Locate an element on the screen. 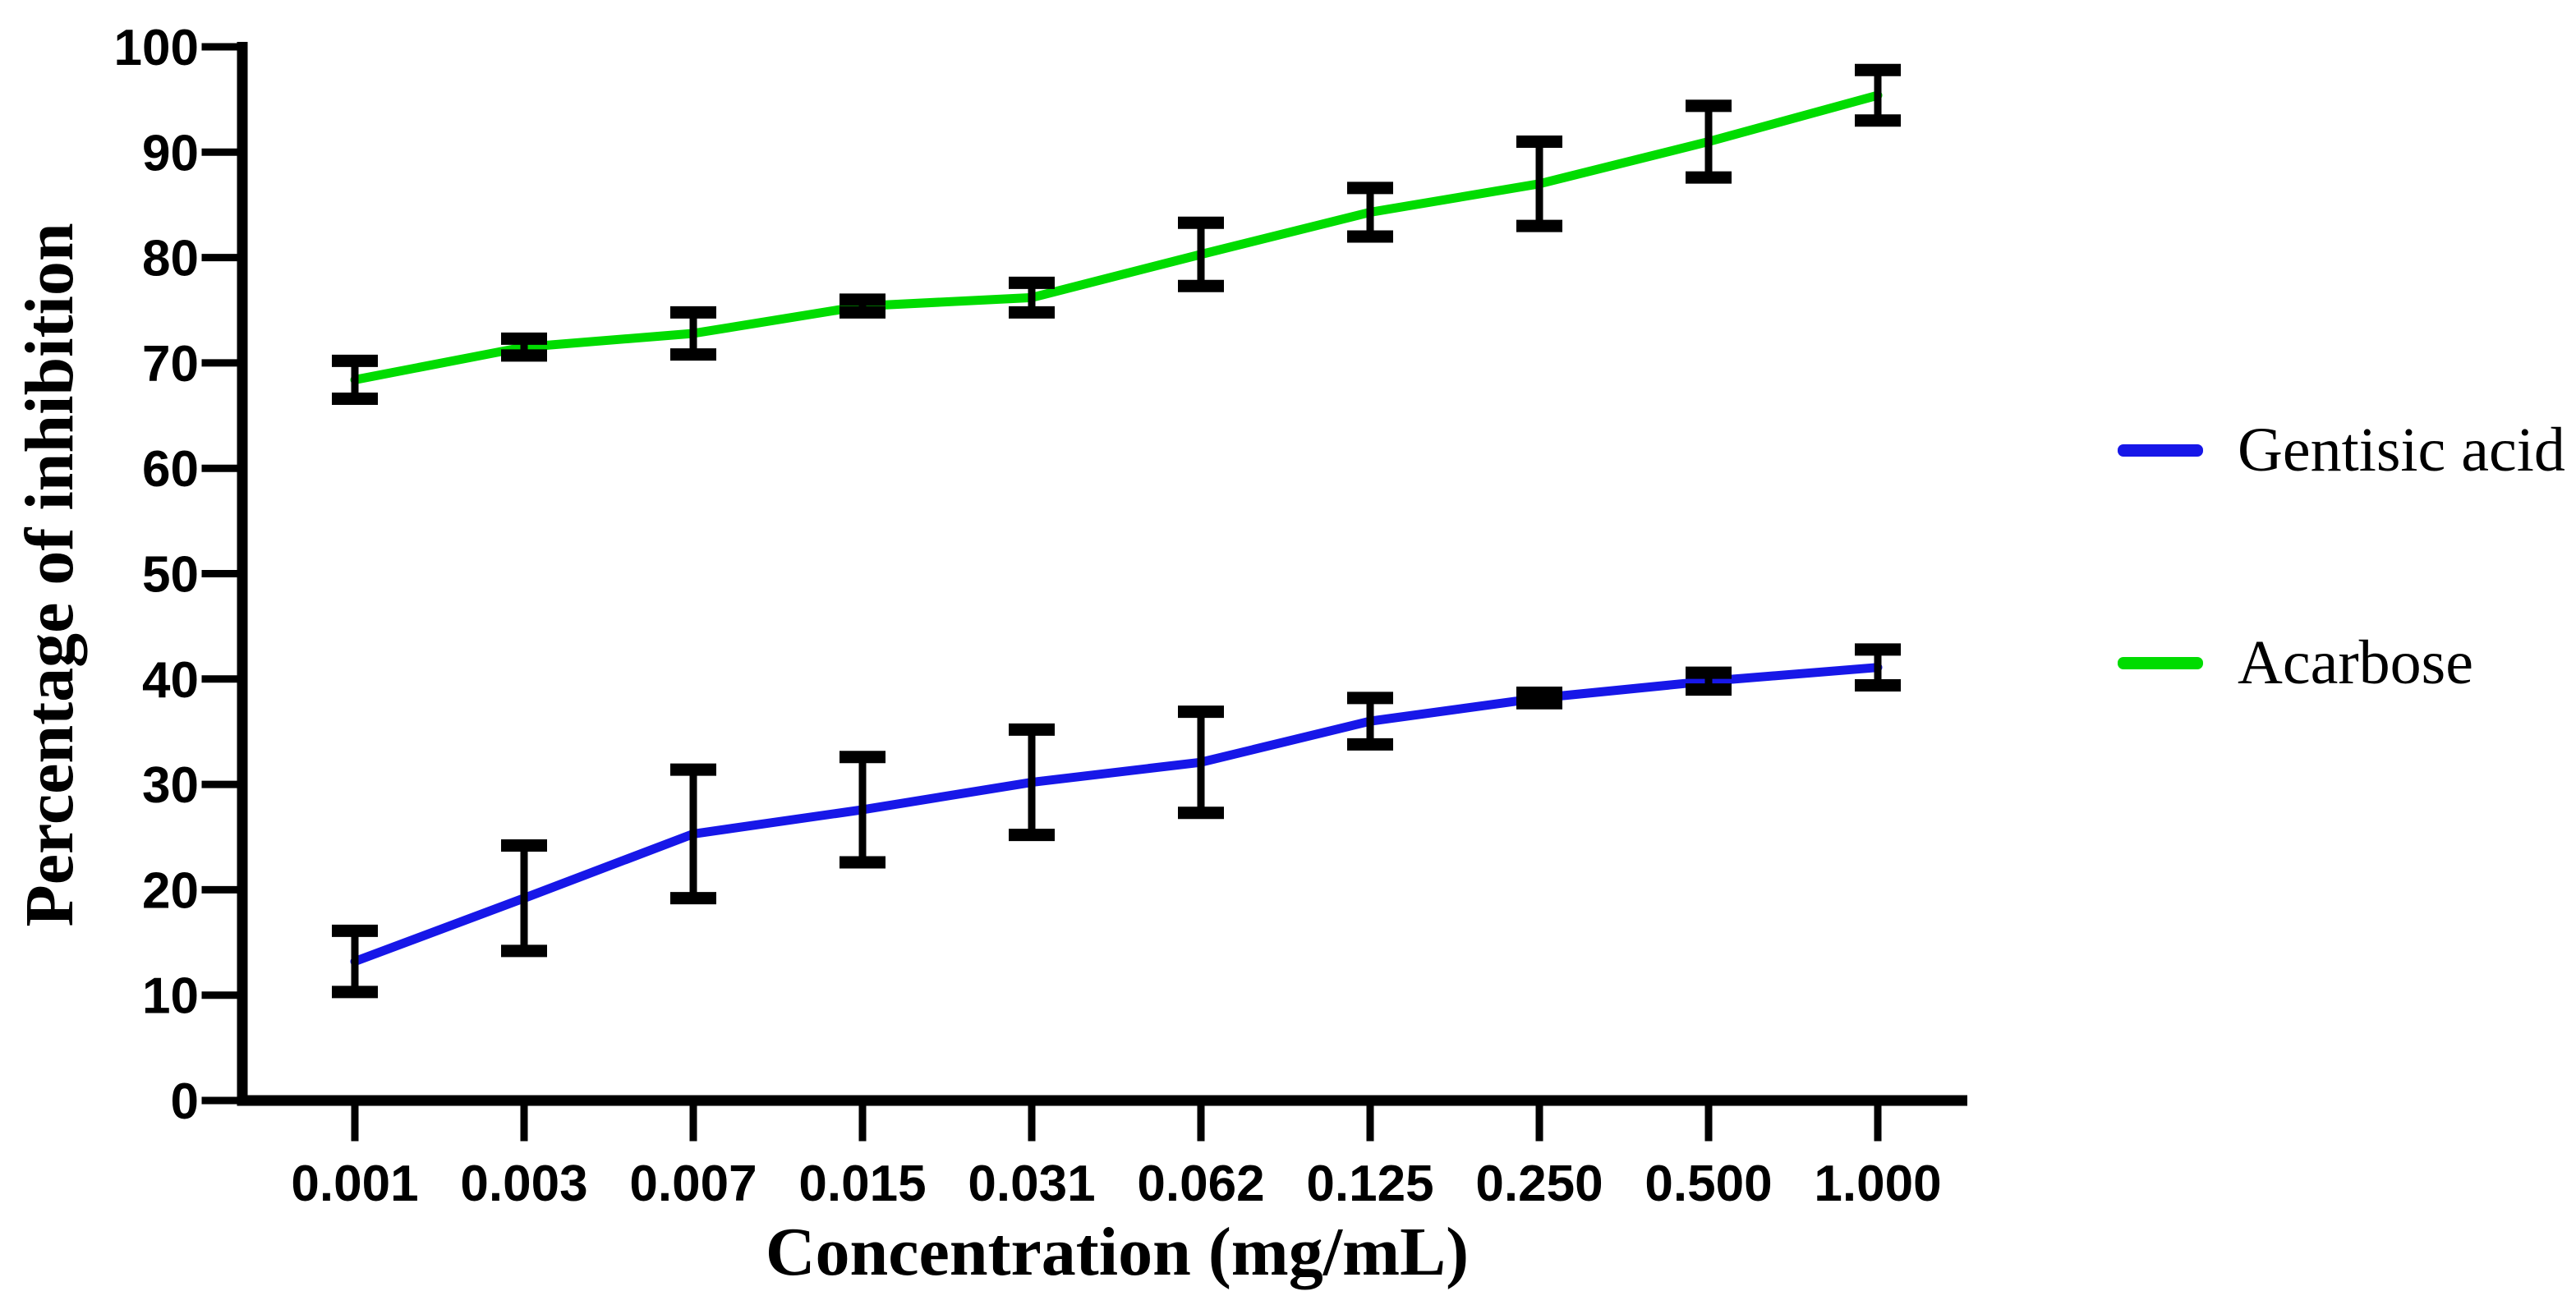 The height and width of the screenshot is (1305, 2576). legend-label-gentisic-acid: Gentisic acid is located at coordinates (2401, 450).